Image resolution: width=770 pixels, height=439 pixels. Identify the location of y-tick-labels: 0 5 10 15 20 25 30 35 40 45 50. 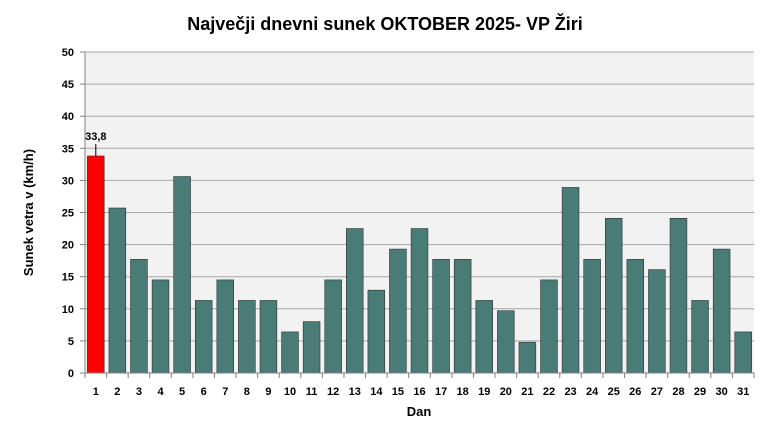
(68, 213).